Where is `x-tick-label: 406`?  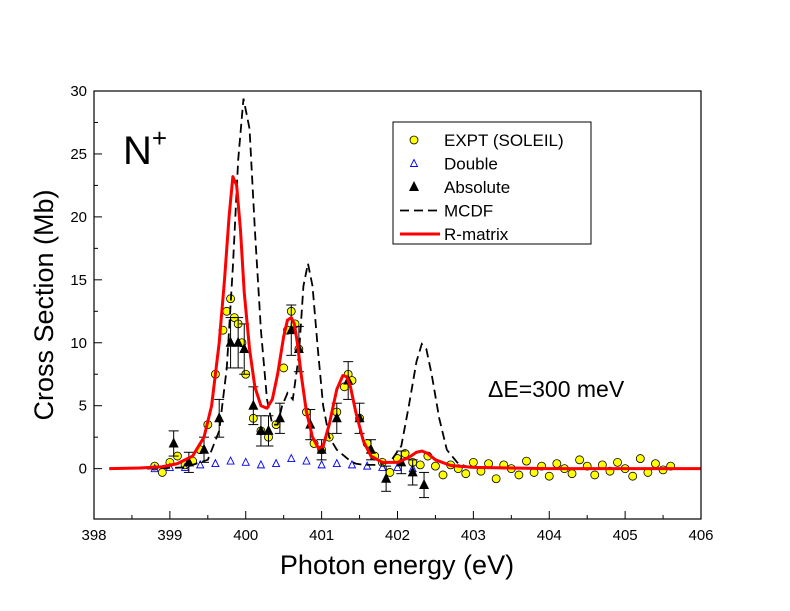
x-tick-label: 406 is located at coordinates (700, 535).